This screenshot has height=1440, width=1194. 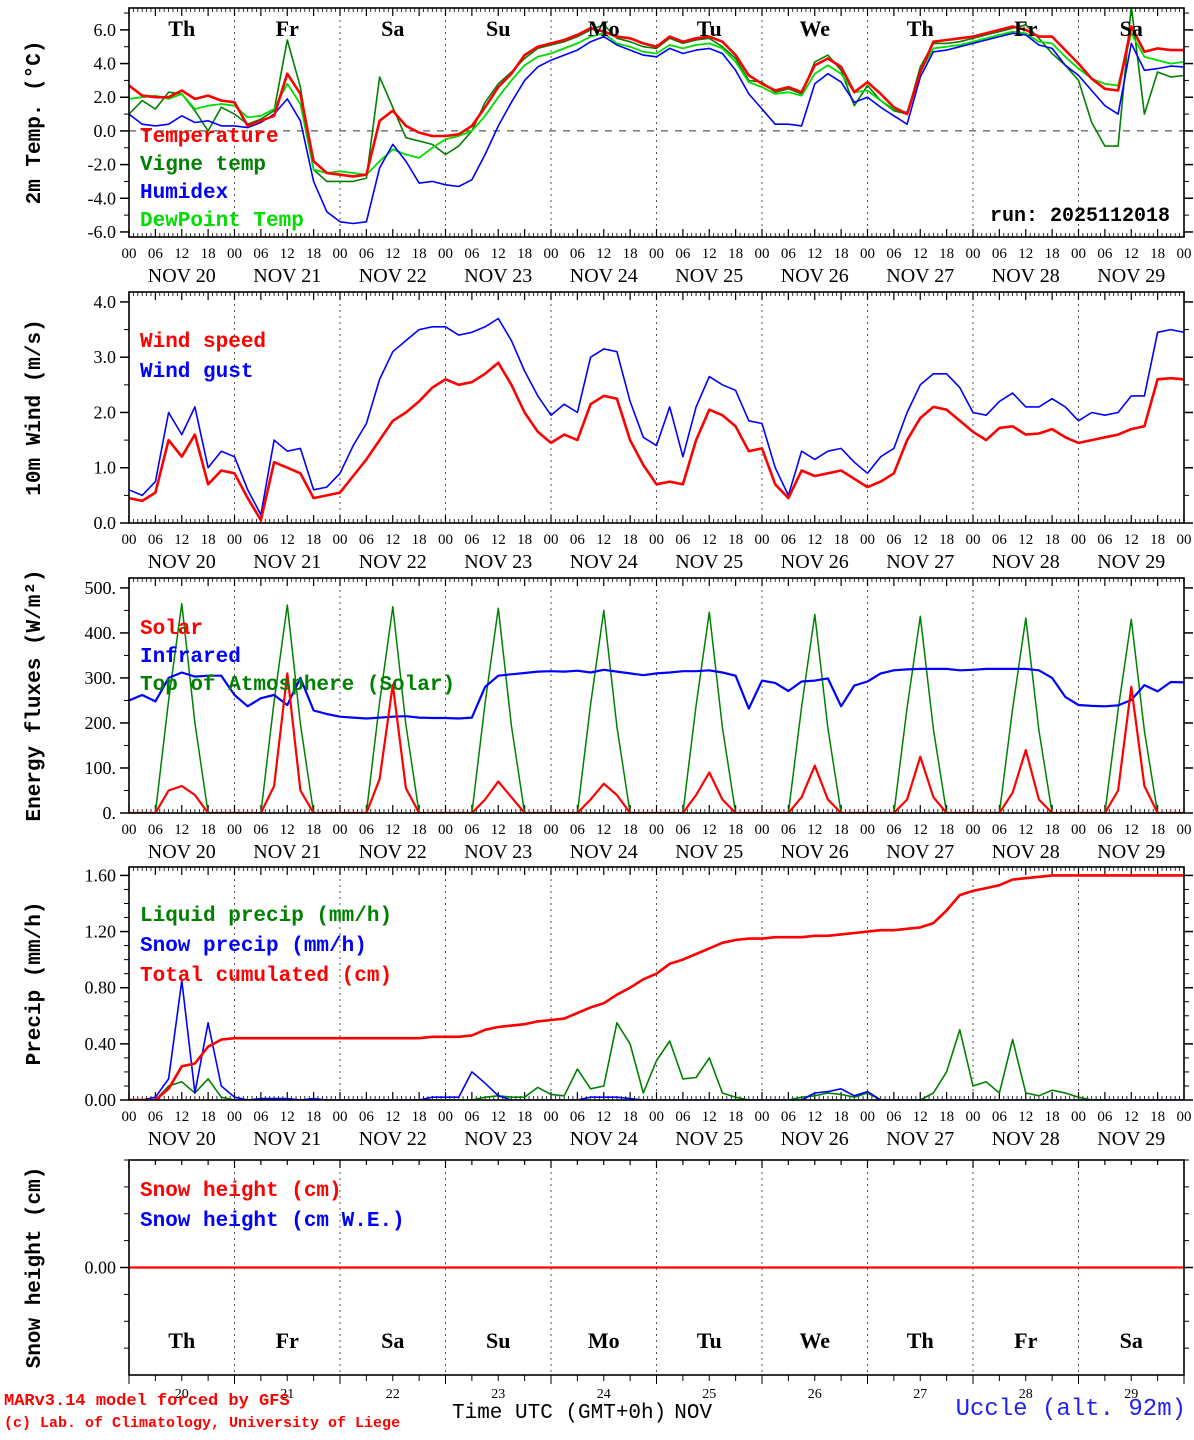 I want to click on day-label-26: We, so click(x=814, y=1340).